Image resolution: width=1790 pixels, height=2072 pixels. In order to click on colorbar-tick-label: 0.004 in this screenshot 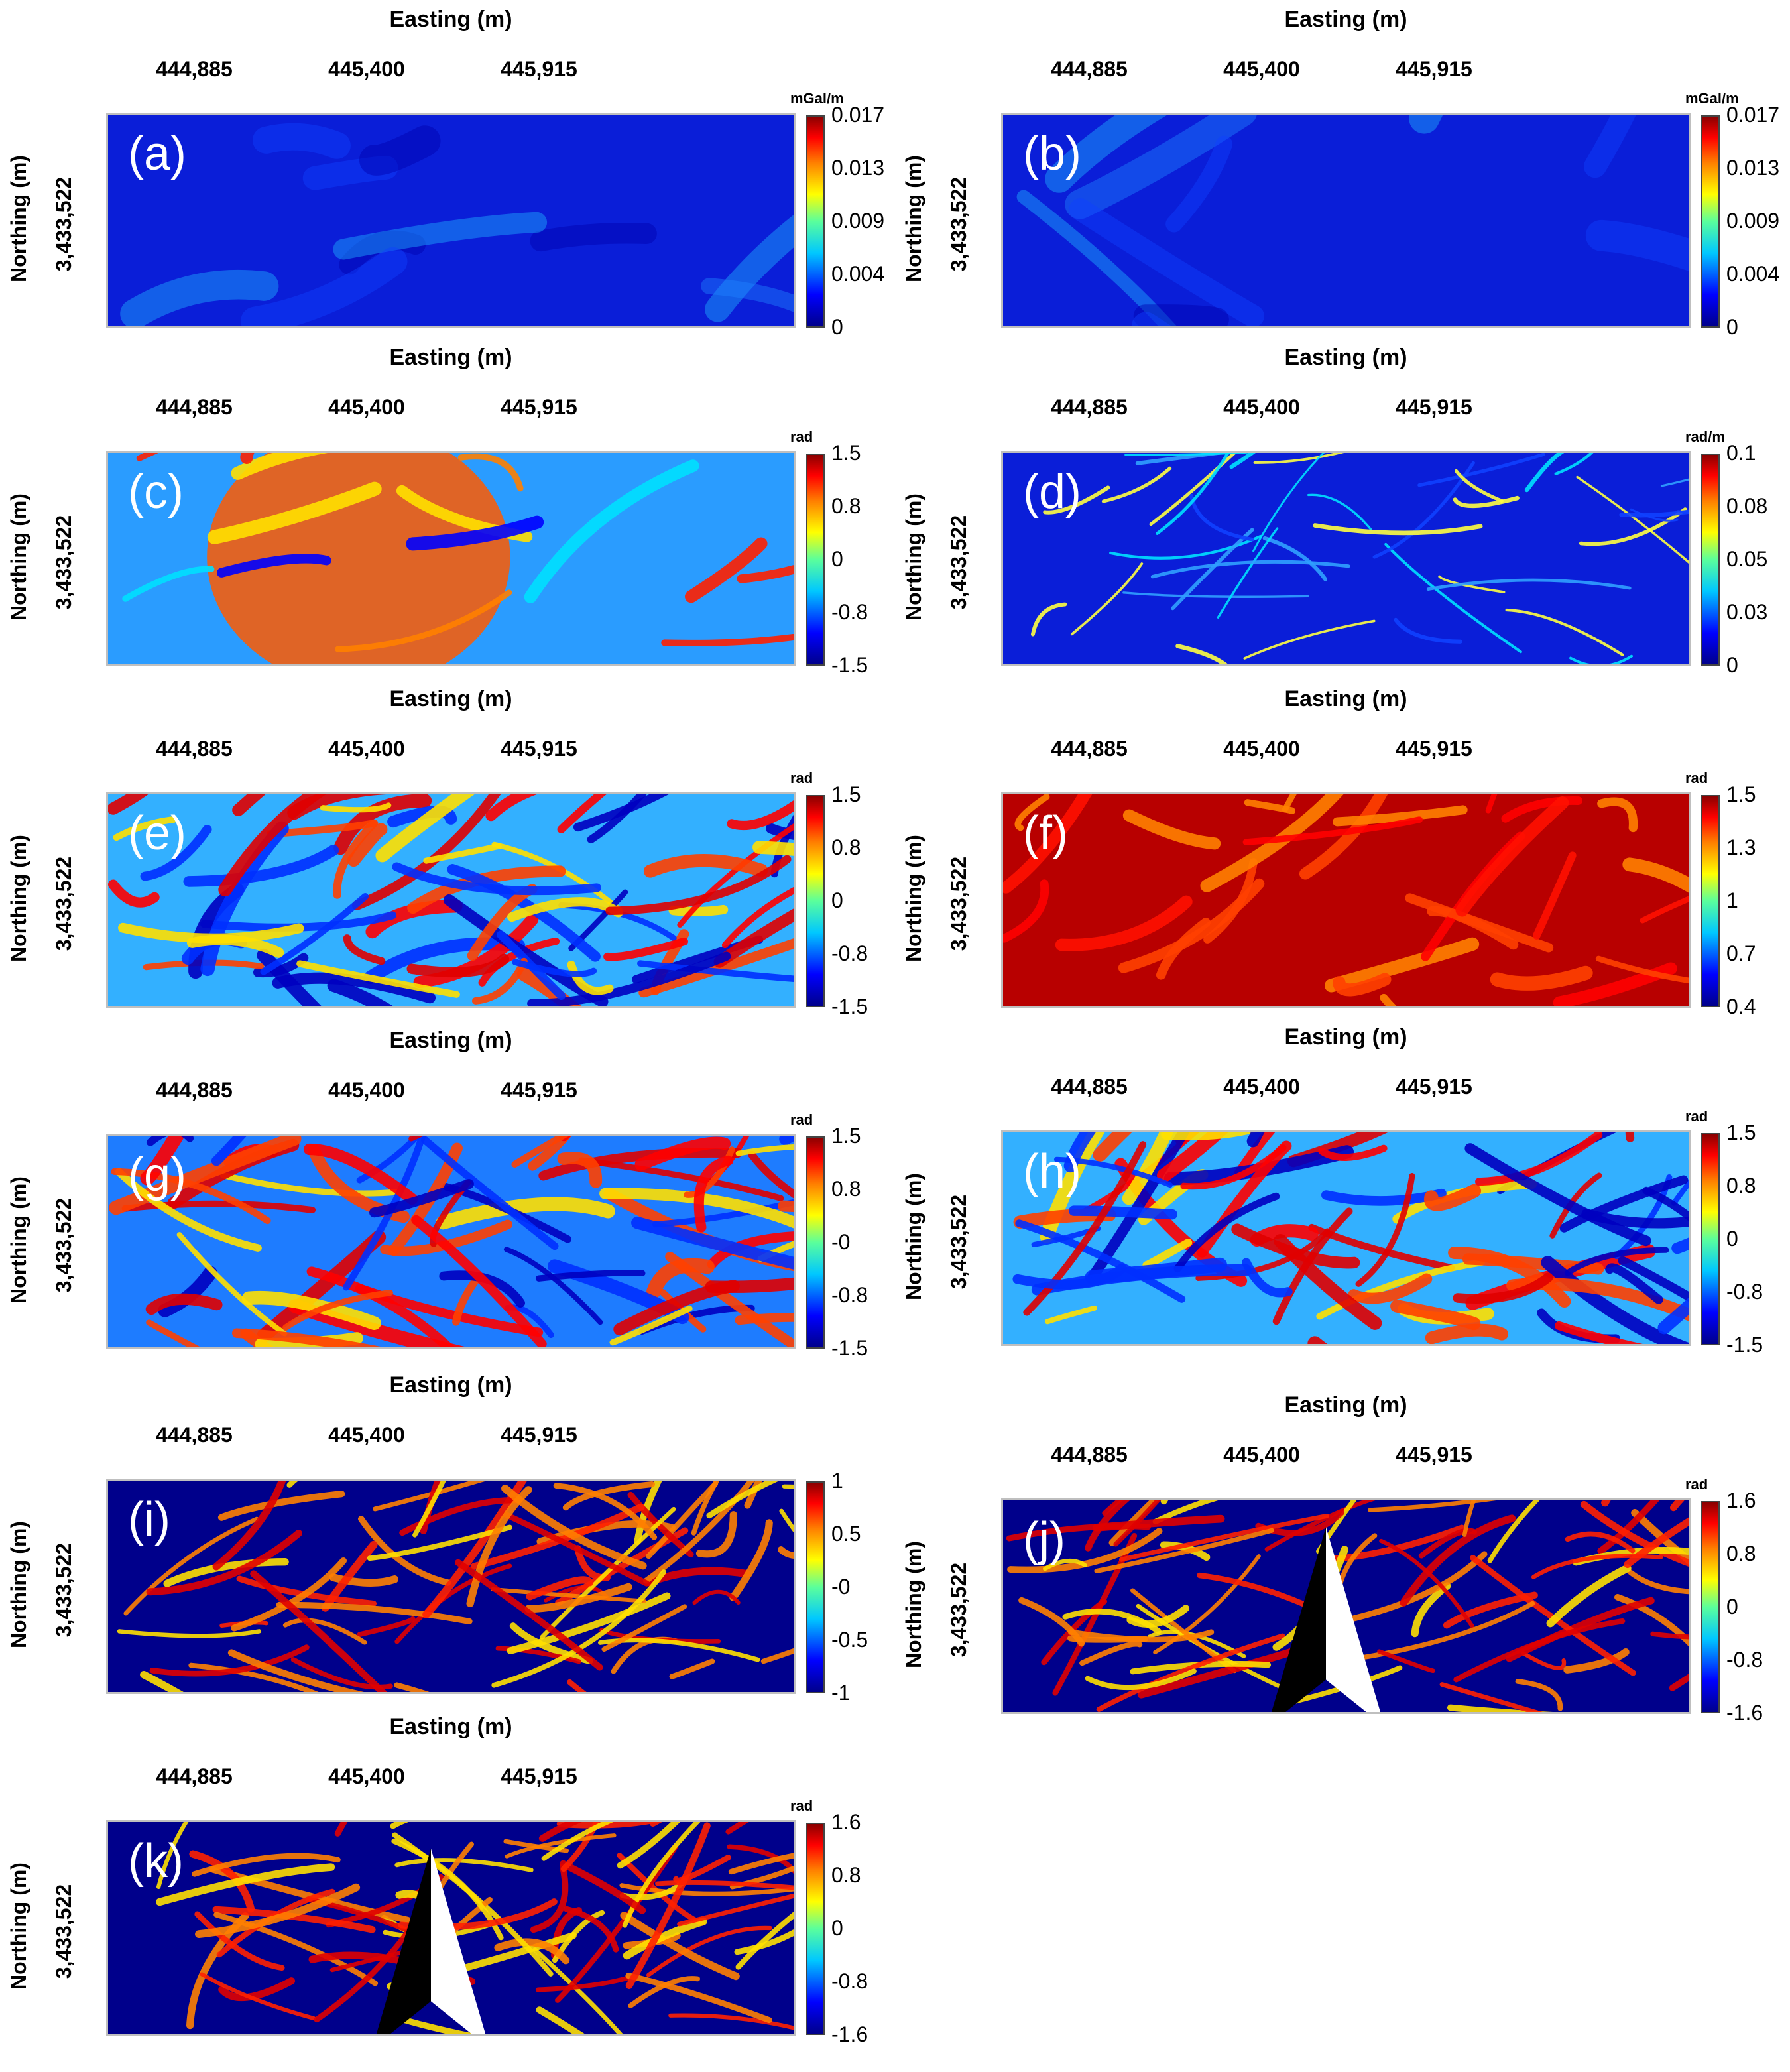, I will do `click(857, 274)`.